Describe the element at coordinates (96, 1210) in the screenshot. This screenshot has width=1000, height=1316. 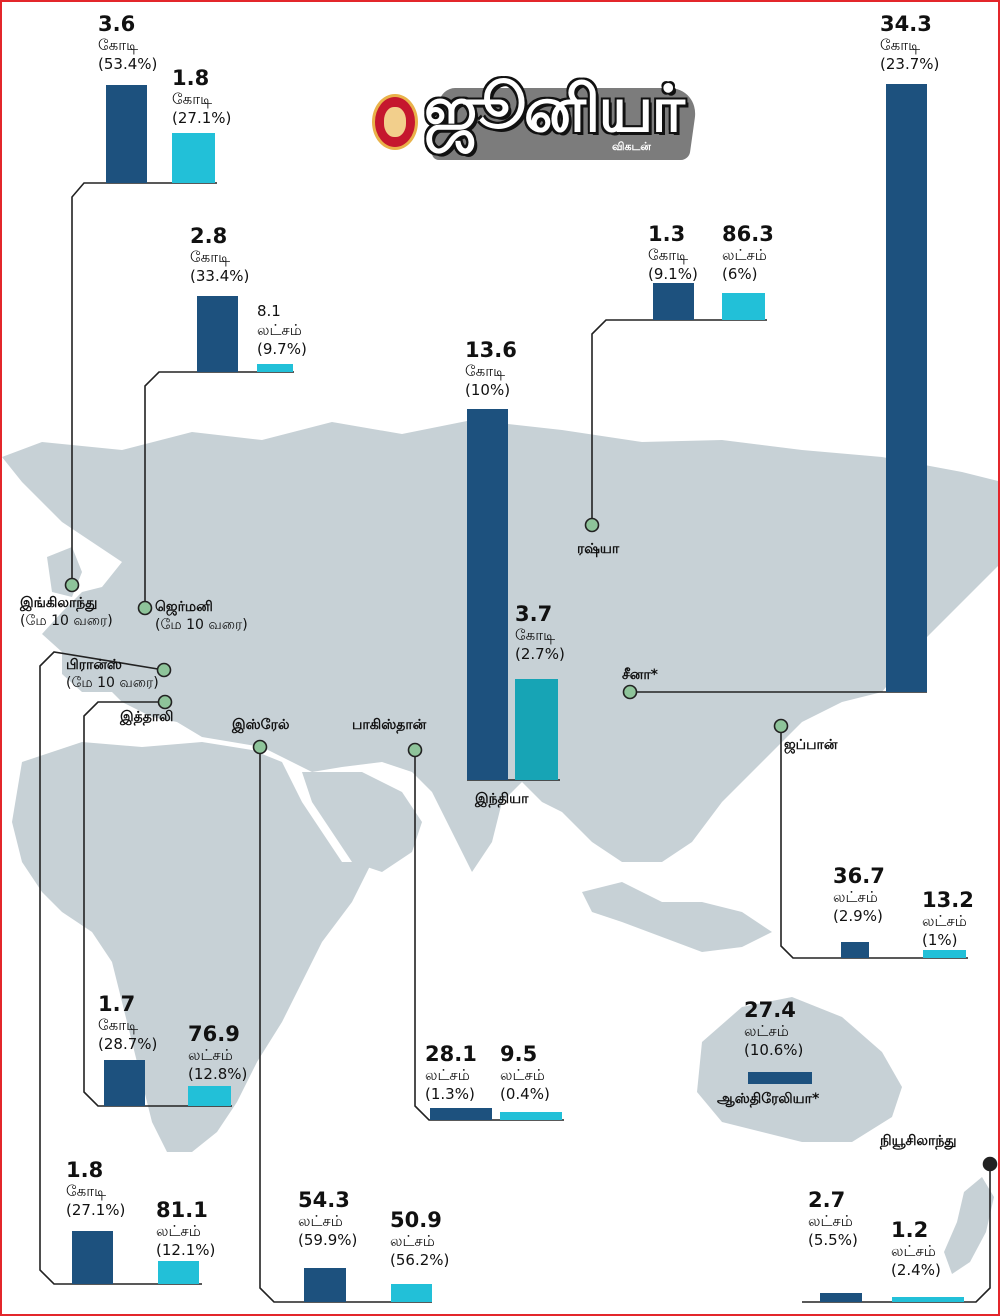
I see `value-pct: (27.1%)` at that location.